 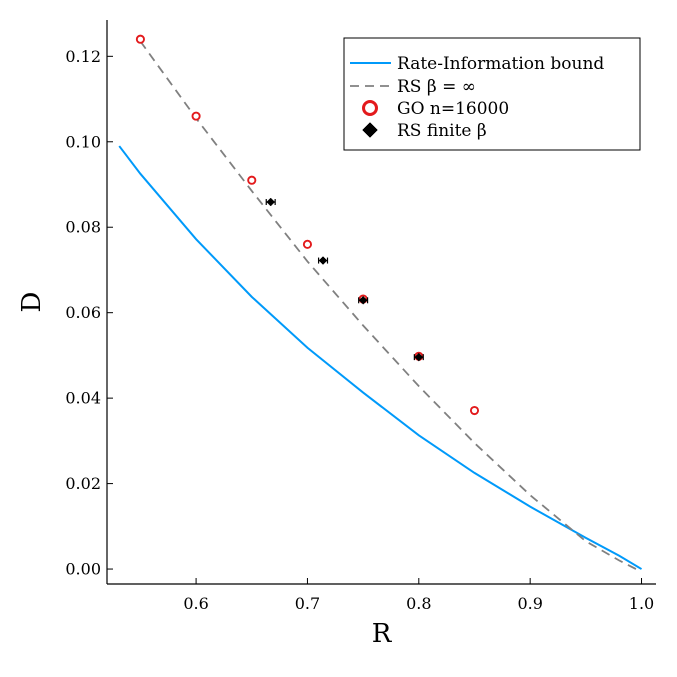 What do you see at coordinates (418, 603) in the screenshot?
I see `x-tick-label: 0.8` at bounding box center [418, 603].